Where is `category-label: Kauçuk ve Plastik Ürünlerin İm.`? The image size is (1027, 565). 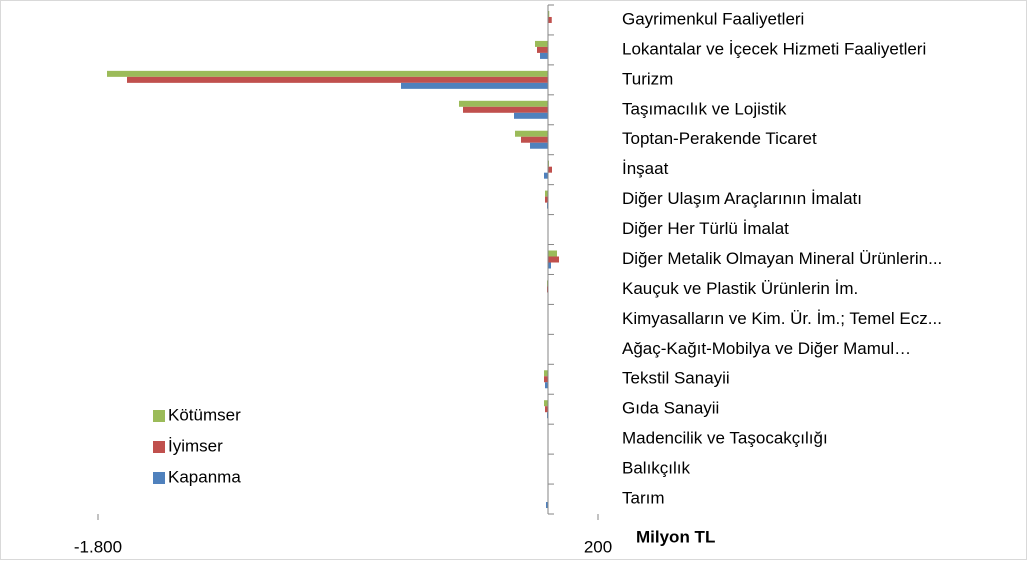
category-label: Kauçuk ve Plastik Ürünlerin İm. is located at coordinates (740, 288).